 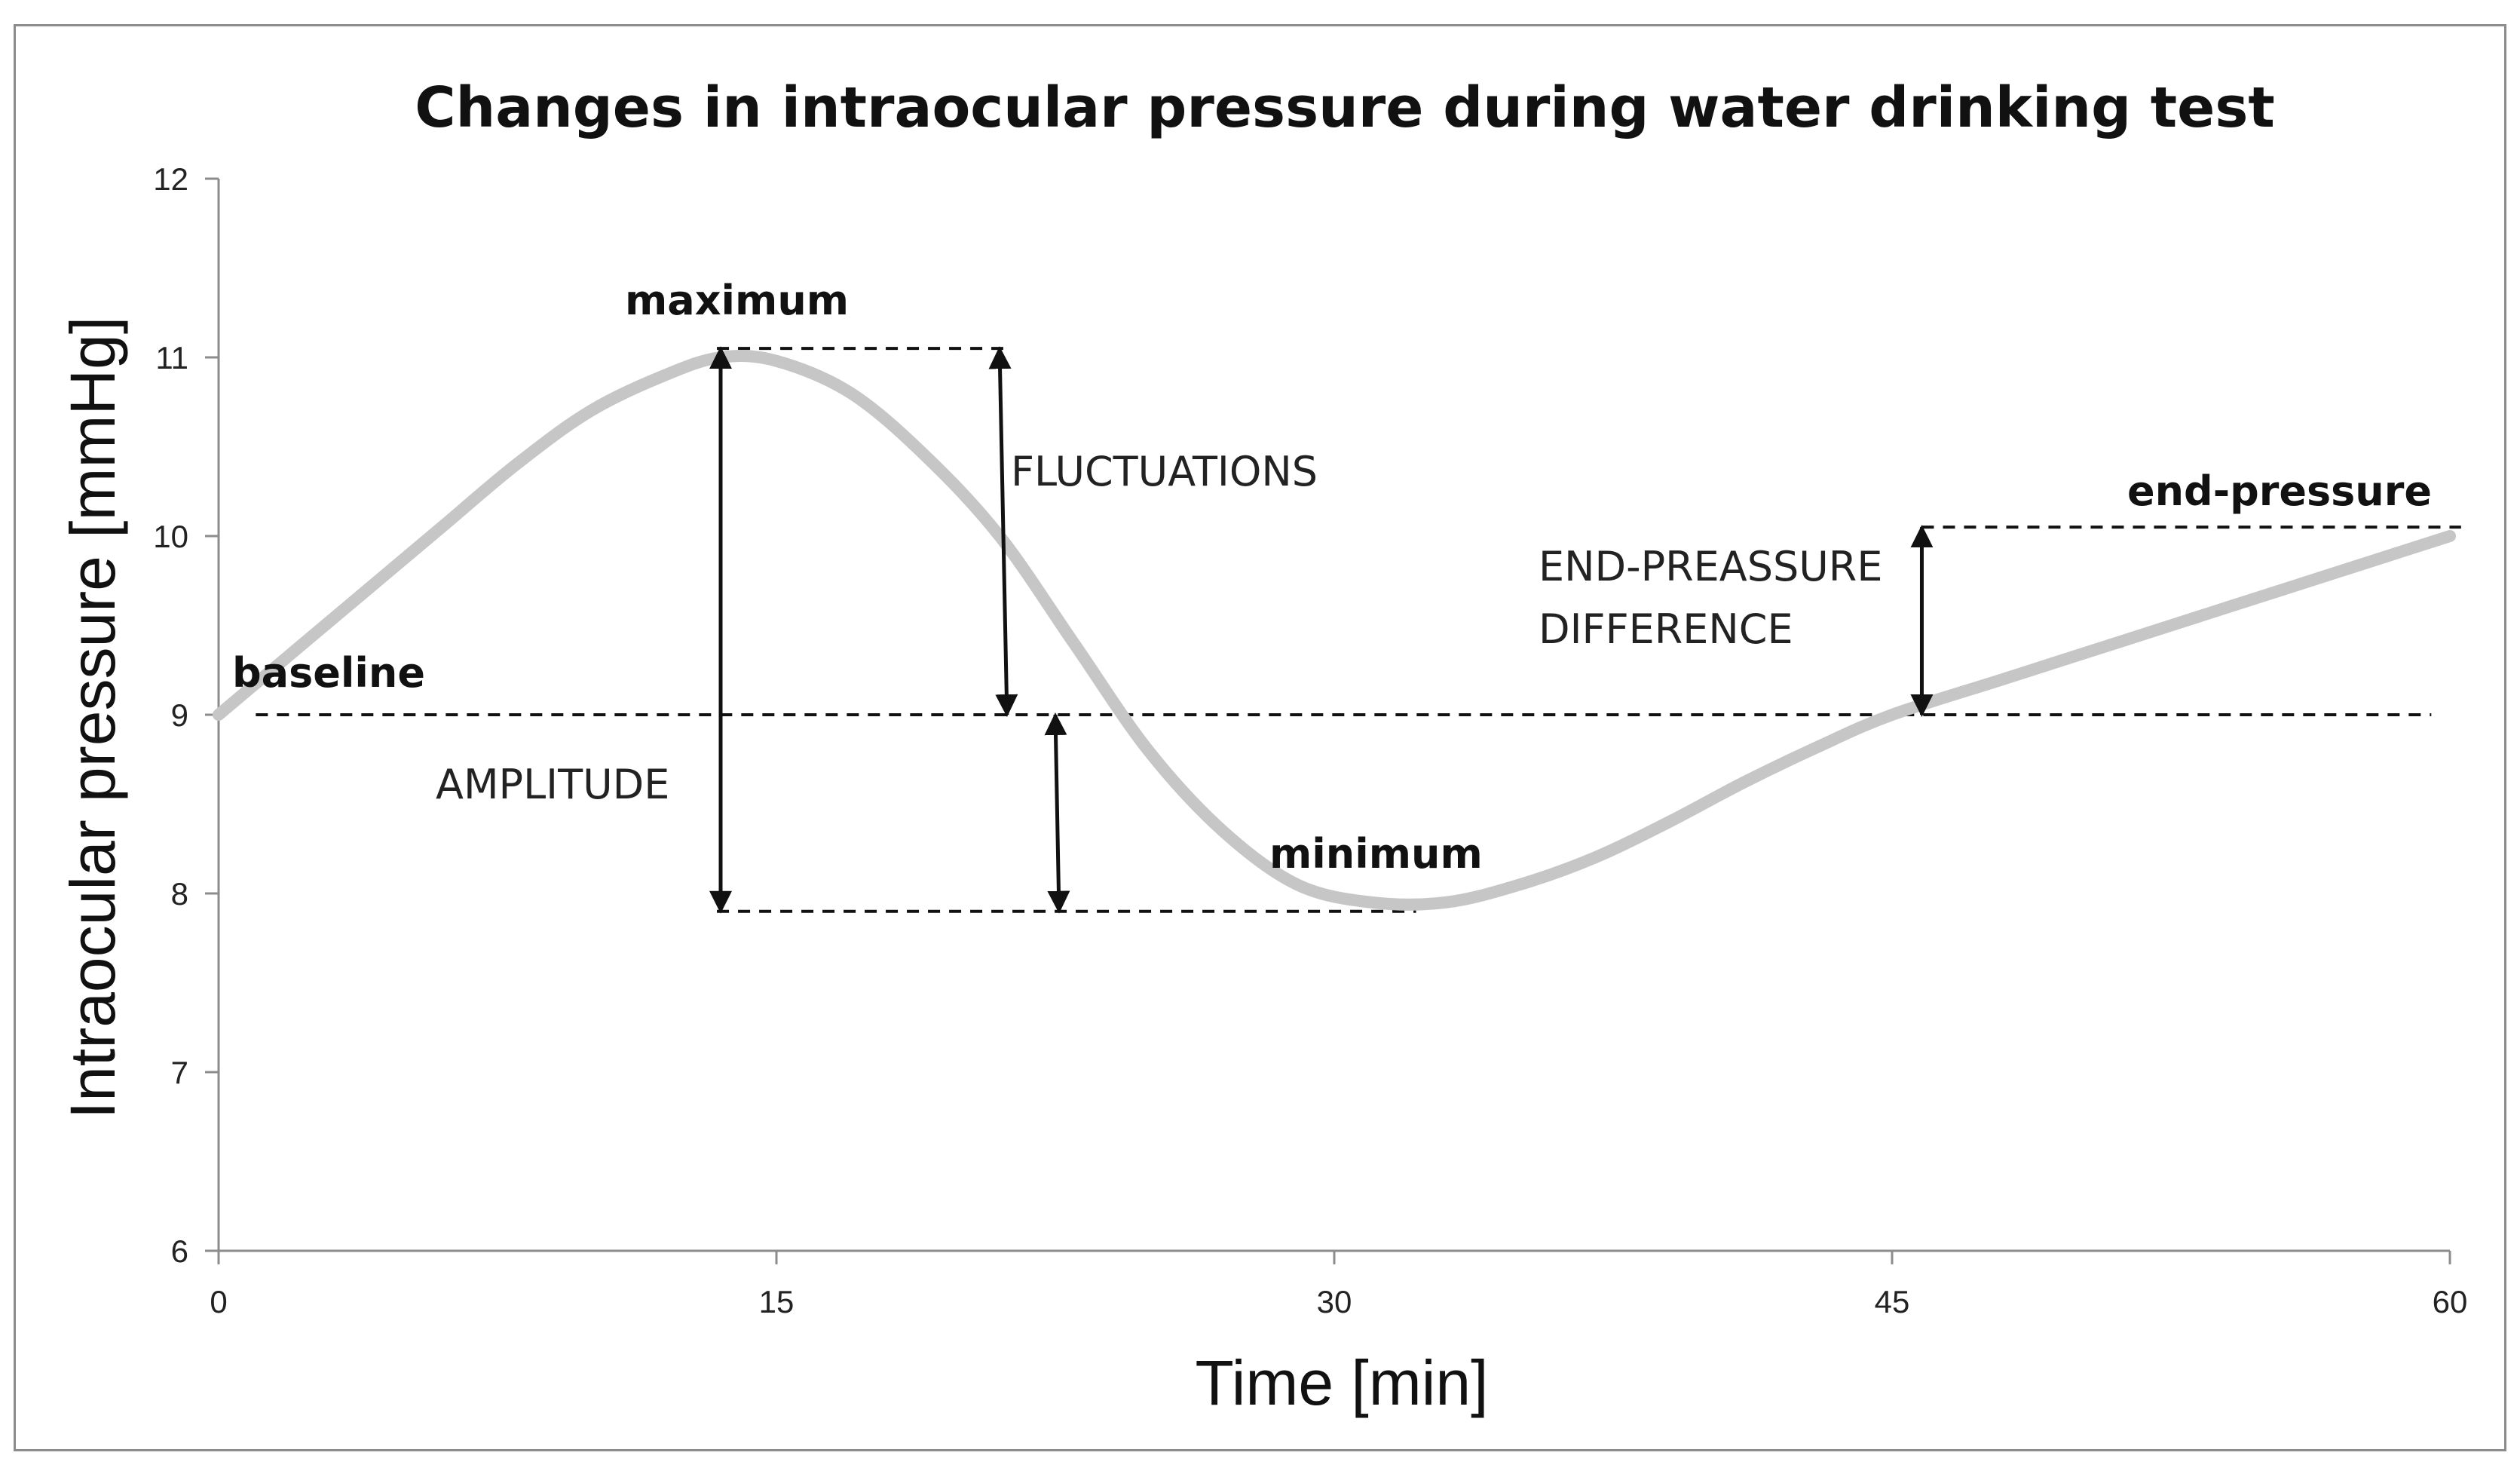 I want to click on end-pressure-label: end-pressure, so click(x=2279, y=491).